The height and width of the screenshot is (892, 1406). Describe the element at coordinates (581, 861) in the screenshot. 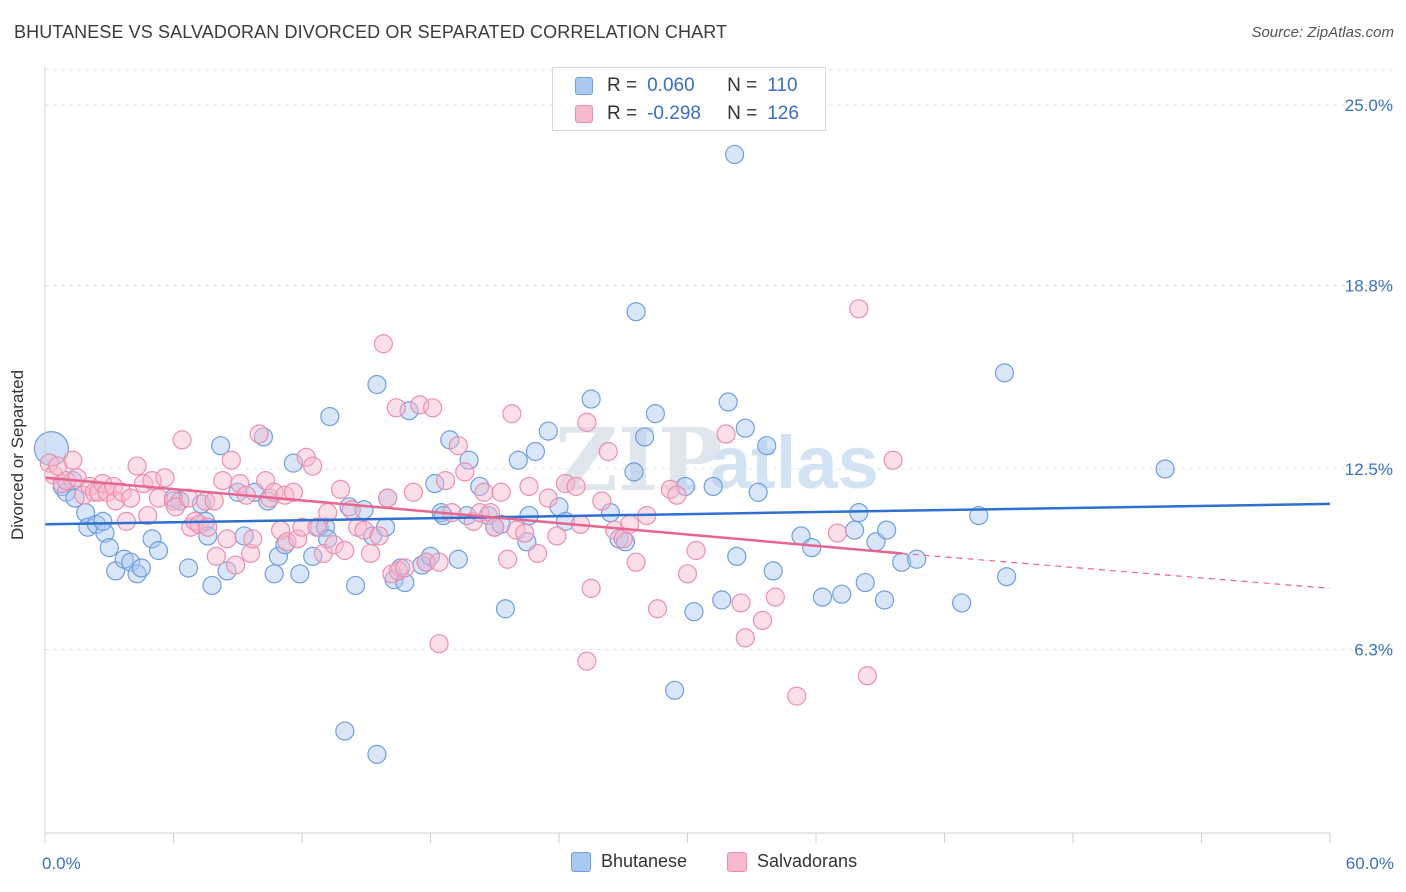

I see `legend-swatch-blue` at that location.